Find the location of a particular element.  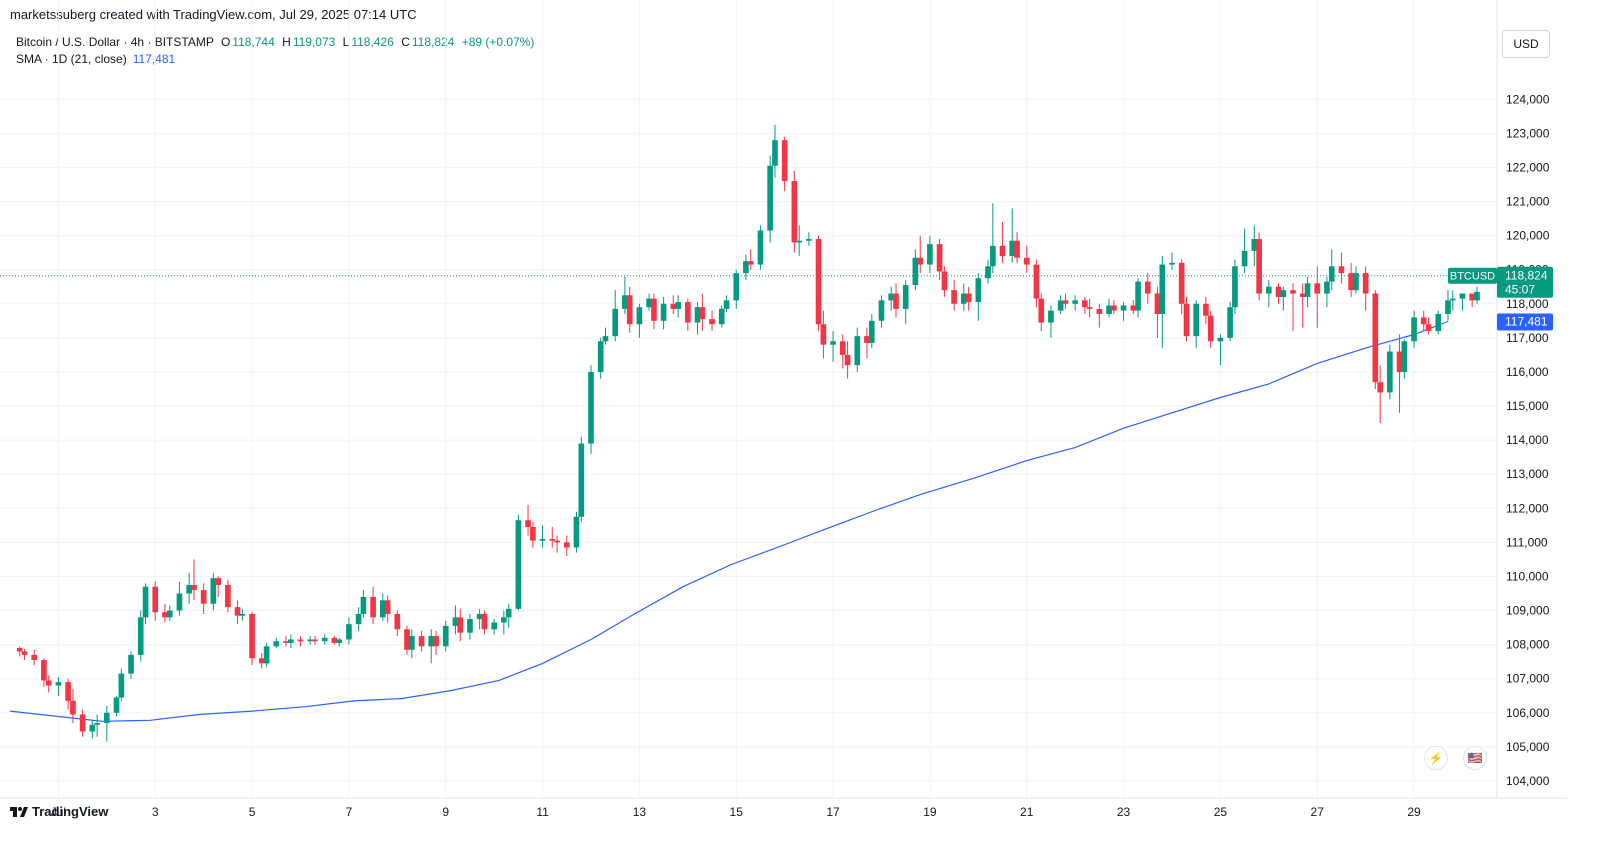

symbol-description: Bitcoin / U.S. Dollar · 4h · BITSTAMP is located at coordinates (115, 42).